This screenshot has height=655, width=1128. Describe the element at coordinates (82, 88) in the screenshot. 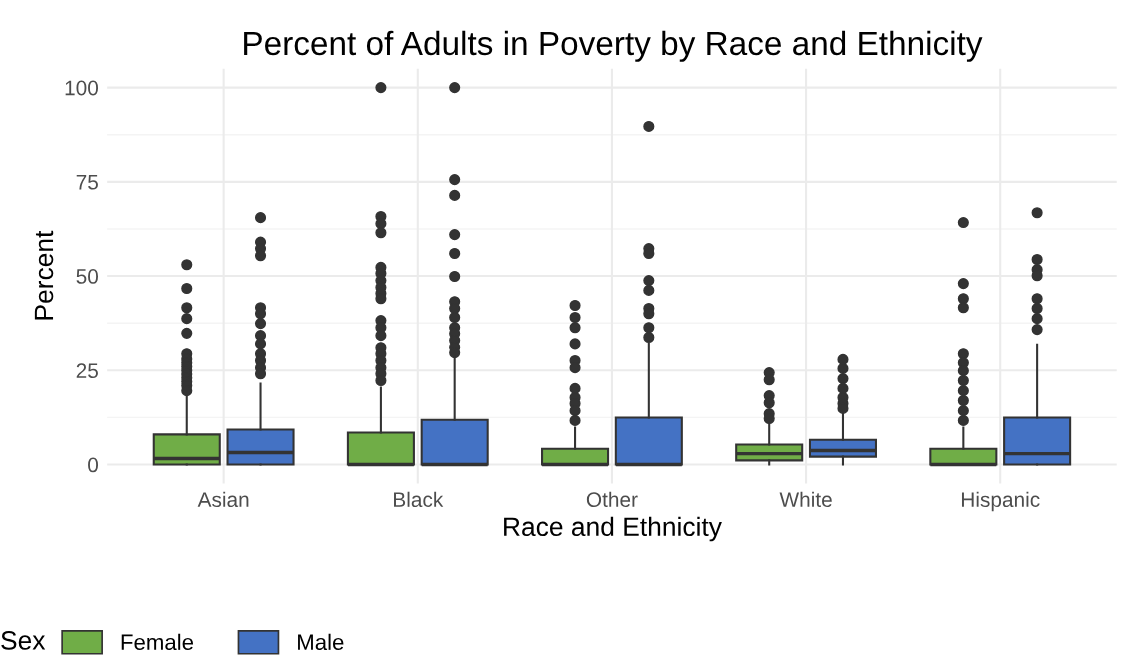

I see `y-tick-label: 100` at that location.